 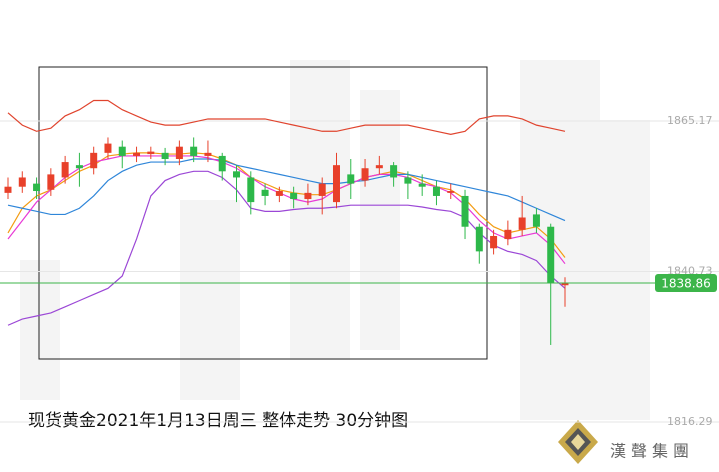 I want to click on last-price-label: 1838.86, so click(x=686, y=284).